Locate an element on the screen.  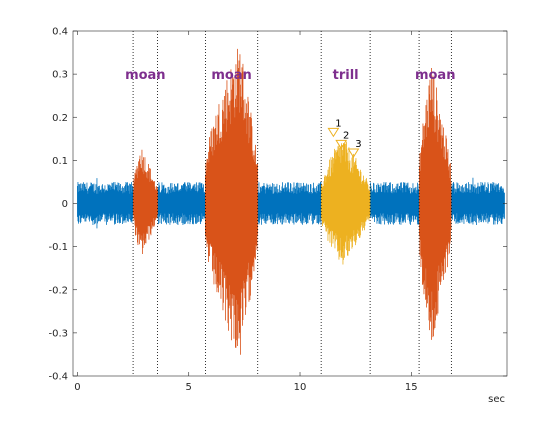
y-tick-label: -0.4 is located at coordinates (58, 377).